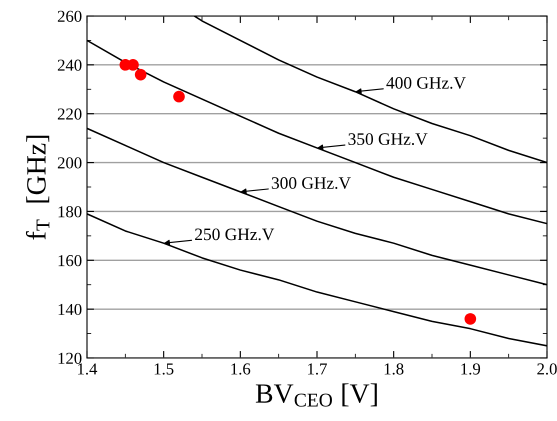 Image resolution: width=557 pixels, height=421 pixels. Describe the element at coordinates (234, 234) in the screenshot. I see `annotation: 250 GHz.V` at that location.